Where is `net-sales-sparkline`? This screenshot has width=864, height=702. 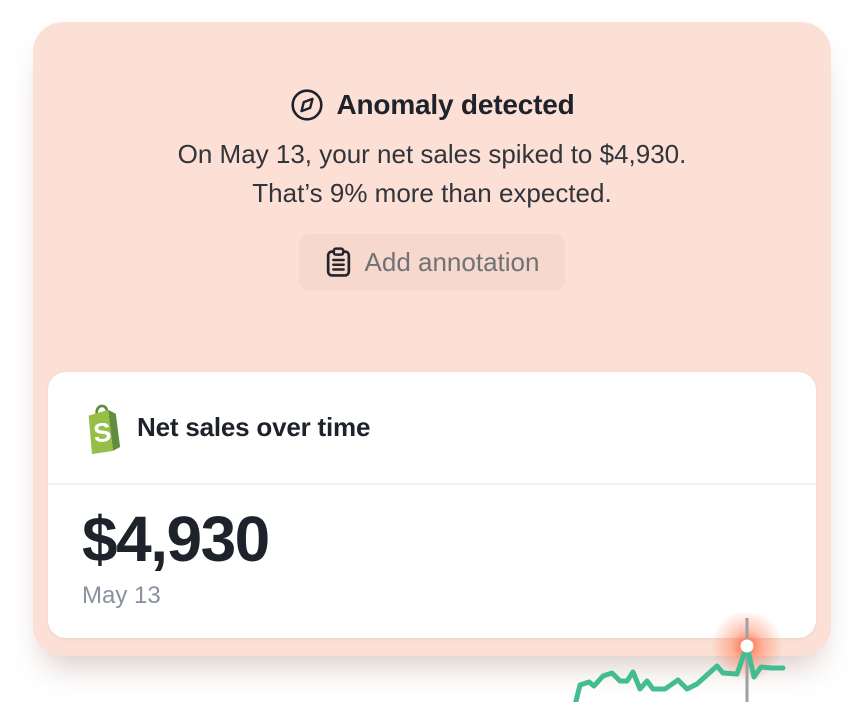
net-sales-sparkline is located at coordinates (679, 657).